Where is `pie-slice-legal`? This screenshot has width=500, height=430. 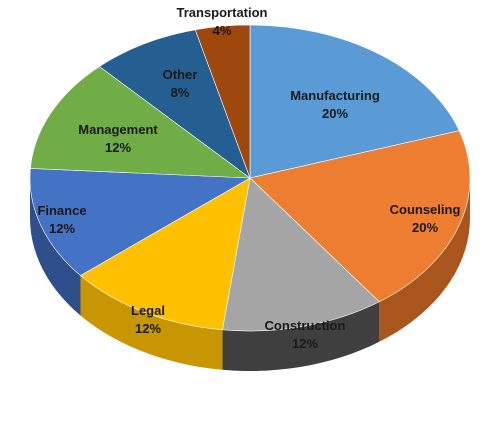 pie-slice-legal is located at coordinates (165, 254).